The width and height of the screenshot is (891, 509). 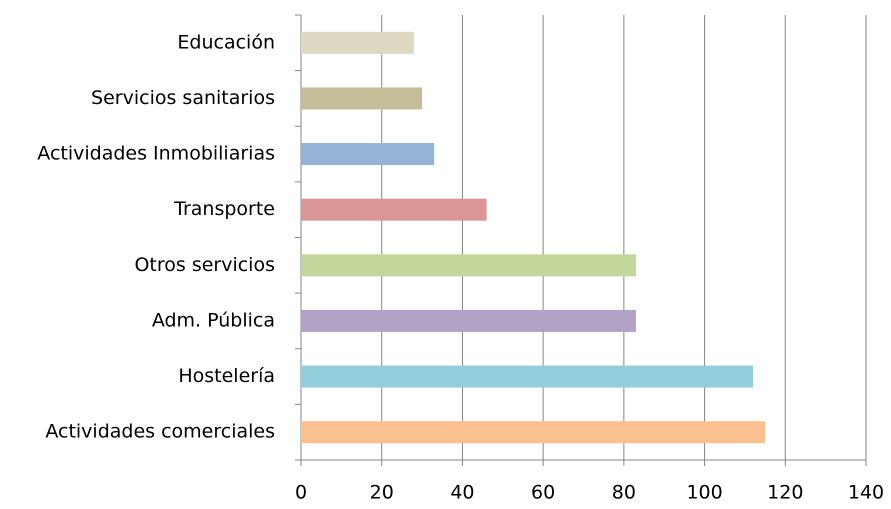 What do you see at coordinates (624, 493) in the screenshot?
I see `x-tick-label: 80` at bounding box center [624, 493].